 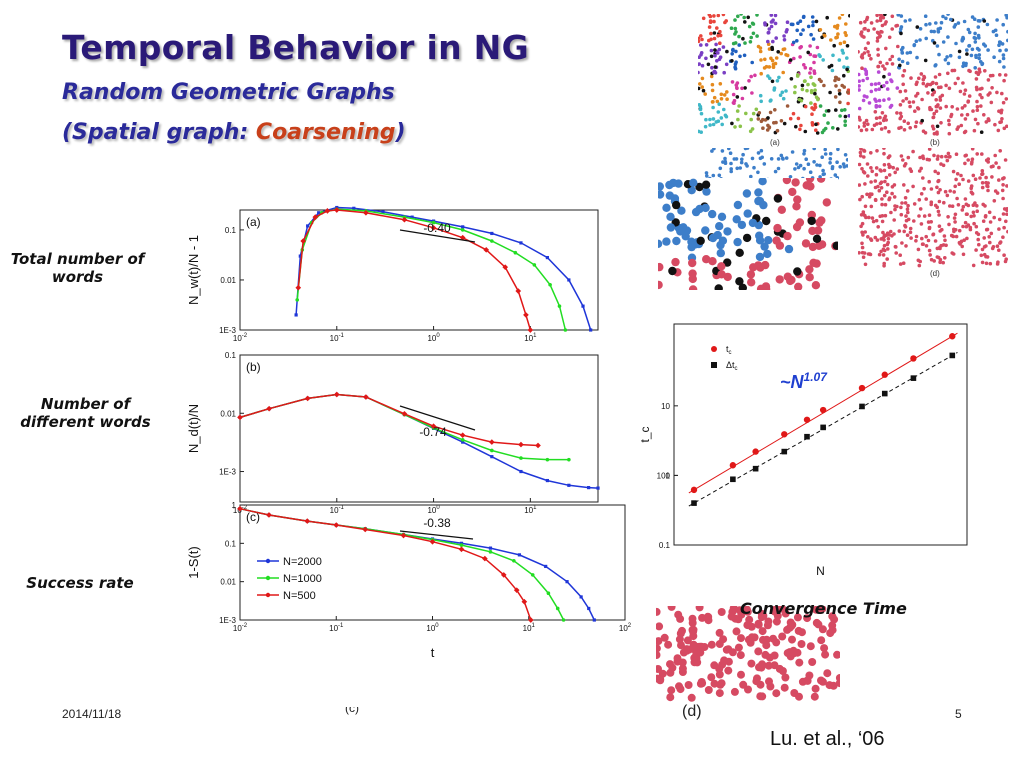 What do you see at coordinates (253, 517) in the screenshot?
I see `panel-label: (c)` at bounding box center [253, 517].